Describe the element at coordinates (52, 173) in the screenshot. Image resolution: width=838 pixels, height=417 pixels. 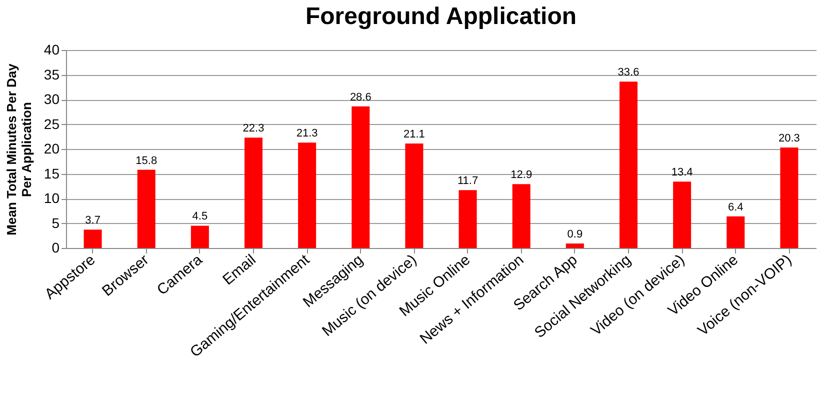
I see `y-tick-label: 15` at that location.